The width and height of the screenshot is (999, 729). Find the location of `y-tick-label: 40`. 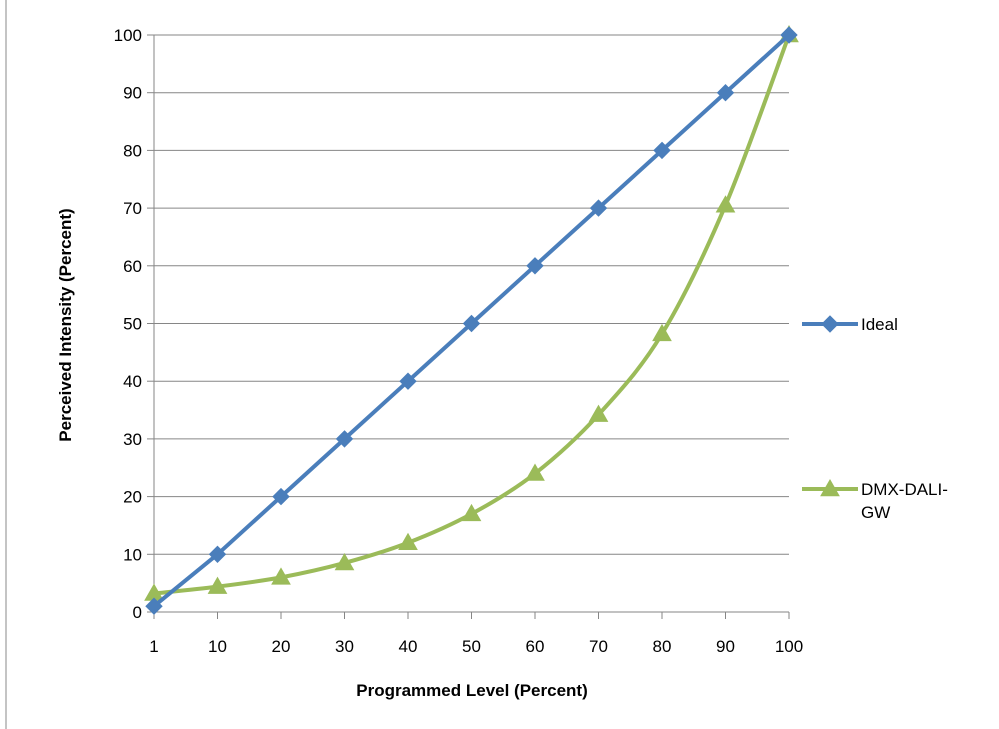

y-tick-label: 40 is located at coordinates (132, 381).